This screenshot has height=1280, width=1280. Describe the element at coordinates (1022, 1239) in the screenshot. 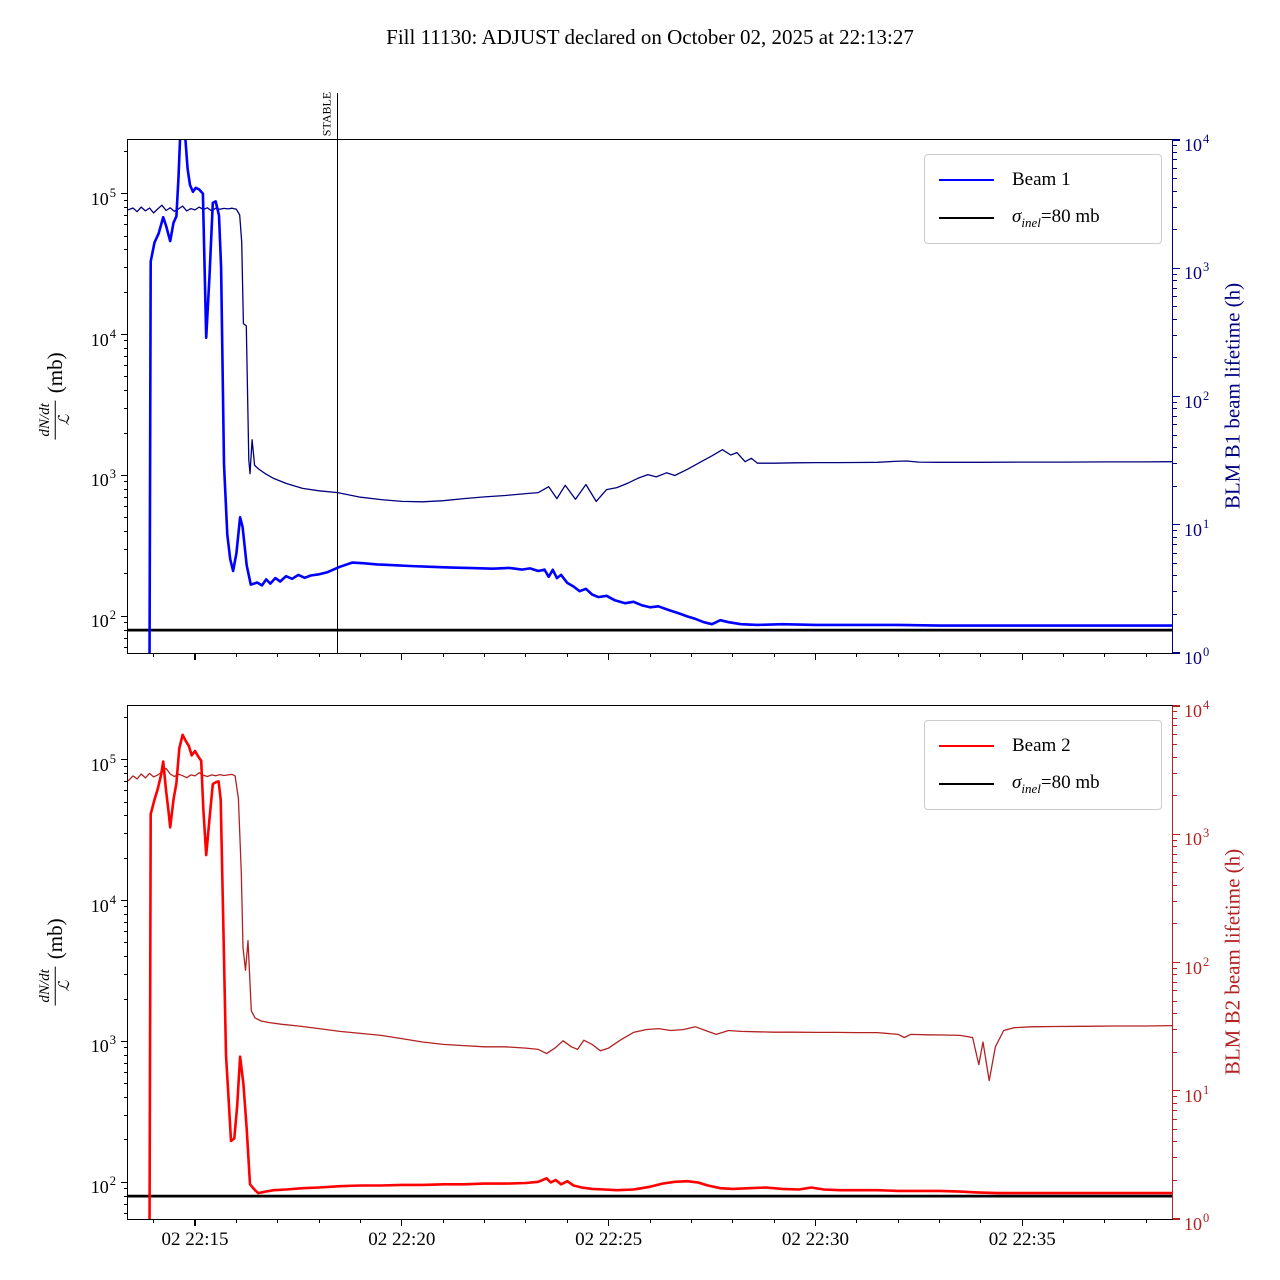

I see `x-tick-label: 02 22:35` at that location.